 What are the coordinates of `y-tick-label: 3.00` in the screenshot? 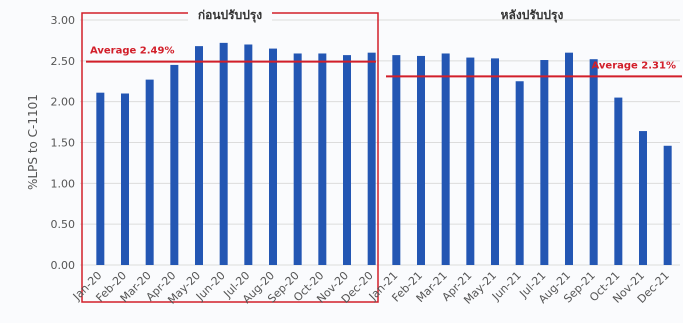 It's located at (63, 20).